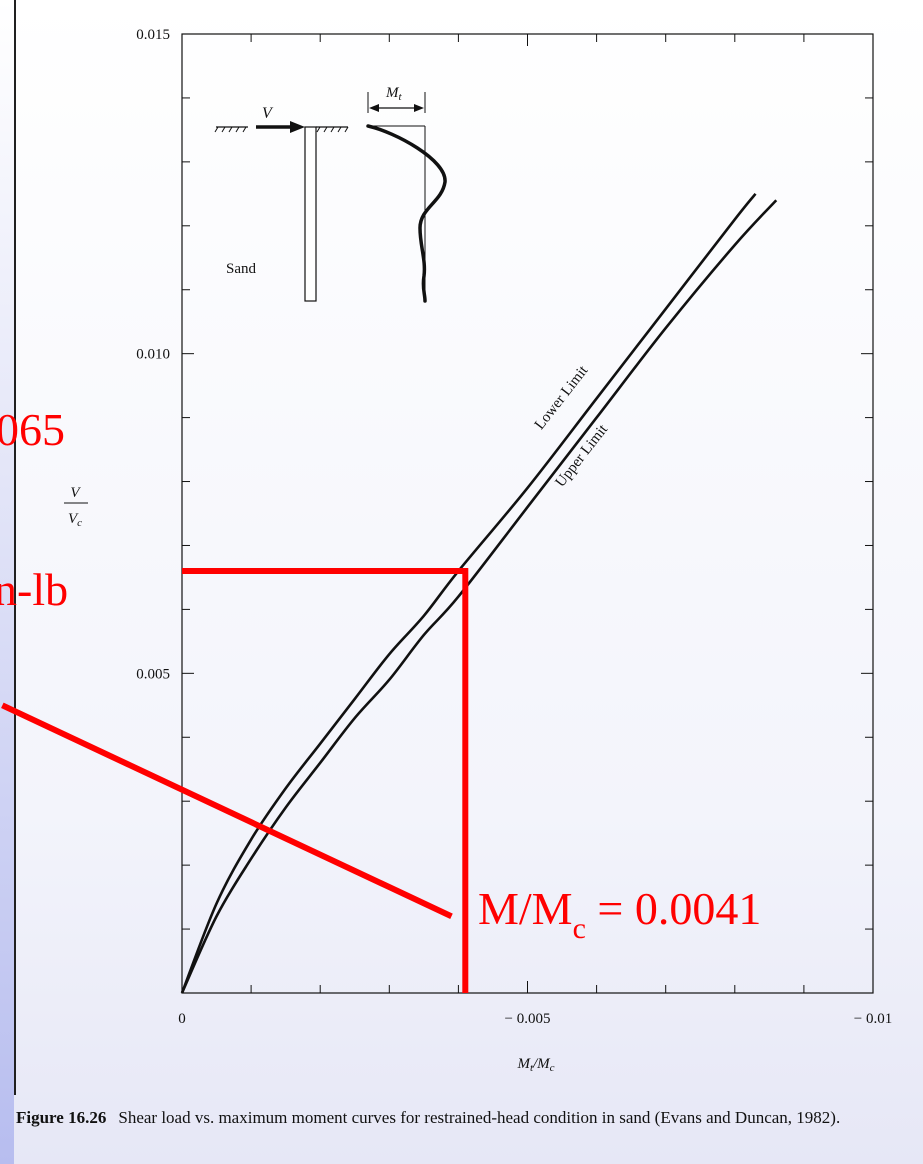  Describe the element at coordinates (32, 429) in the screenshot. I see `red-fragment-top: 065` at that location.